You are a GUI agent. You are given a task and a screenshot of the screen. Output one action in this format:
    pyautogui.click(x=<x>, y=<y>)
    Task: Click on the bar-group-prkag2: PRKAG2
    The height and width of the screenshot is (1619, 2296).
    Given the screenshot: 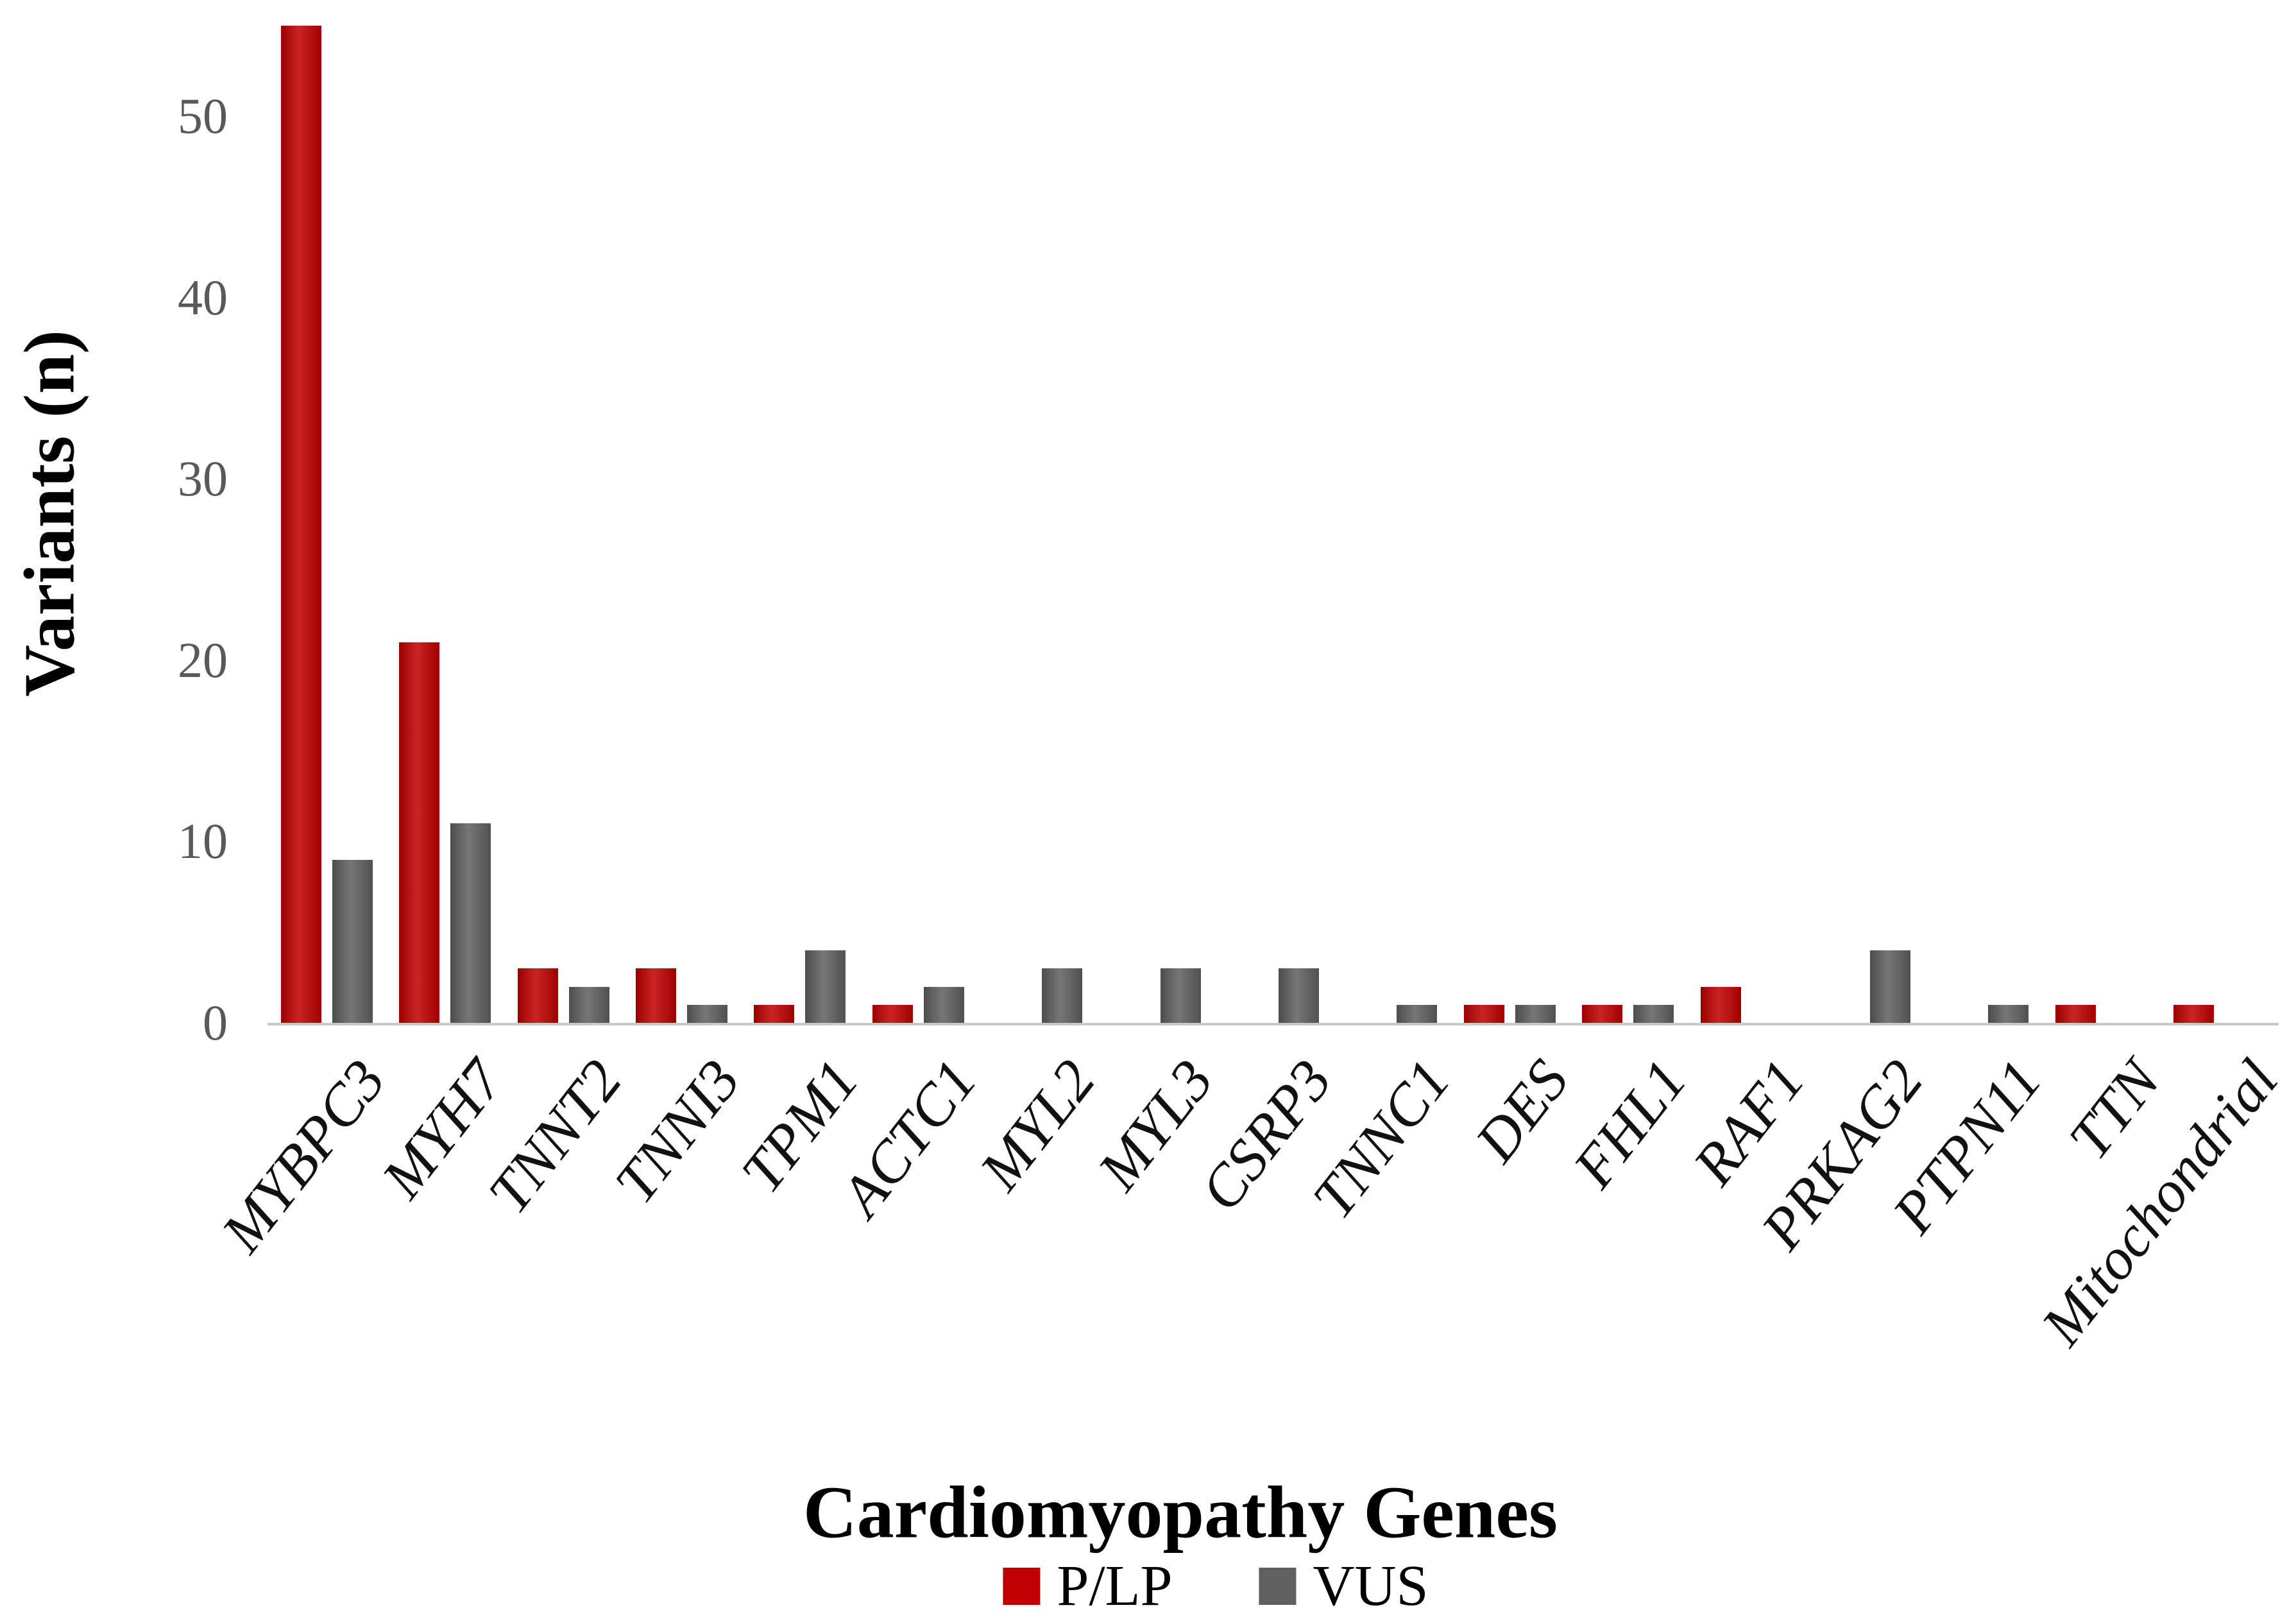 What is the action you would take?
    pyautogui.click(x=1842, y=644)
    